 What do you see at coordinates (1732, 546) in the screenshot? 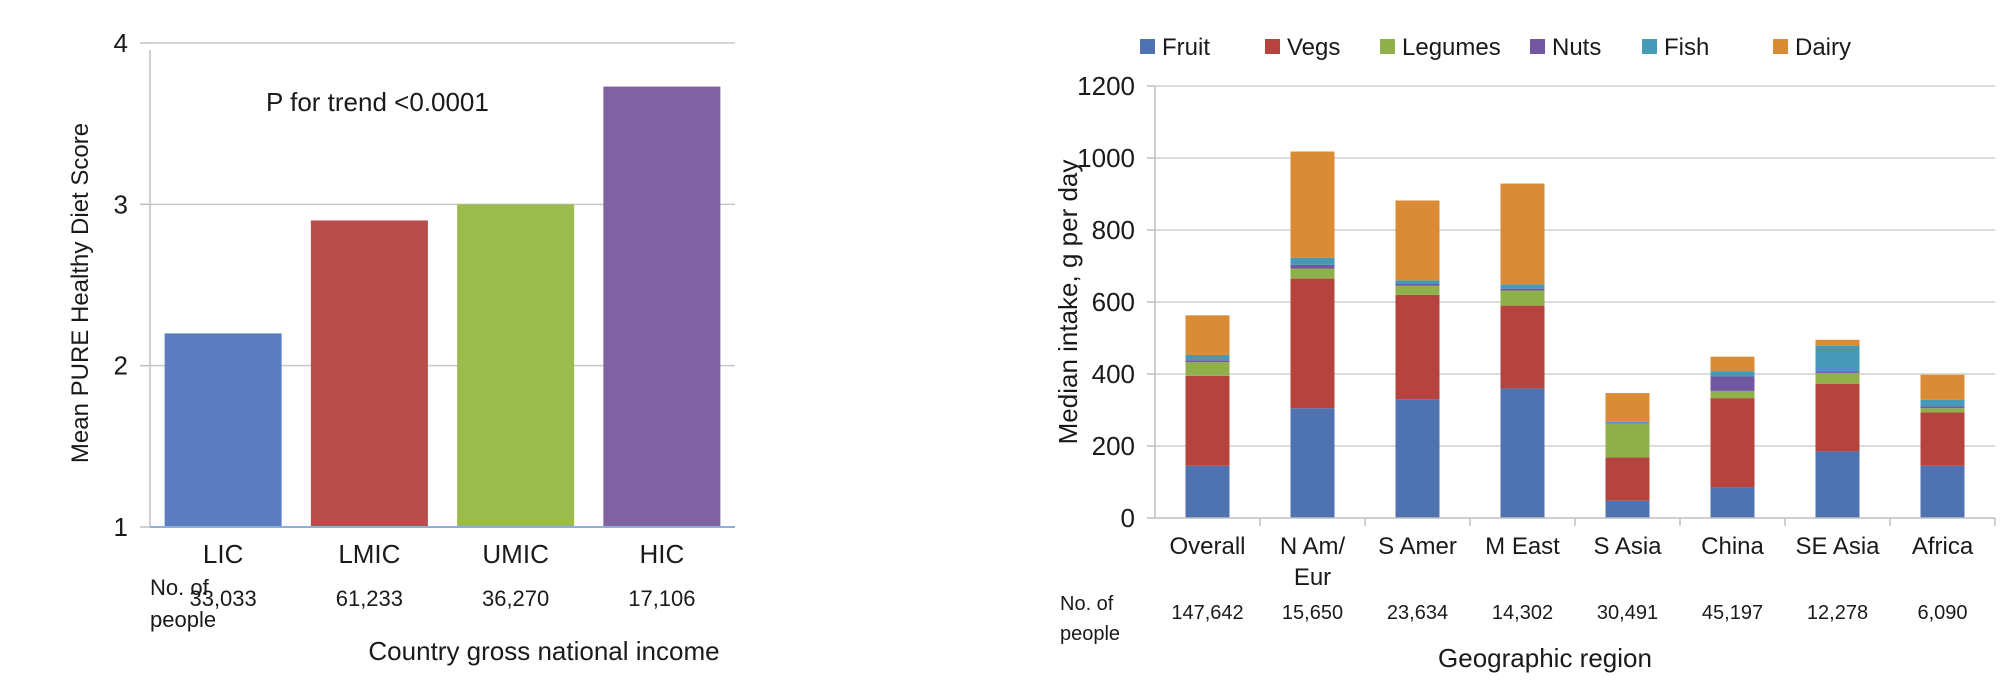
I see `right-x-tick-label: China` at bounding box center [1732, 546].